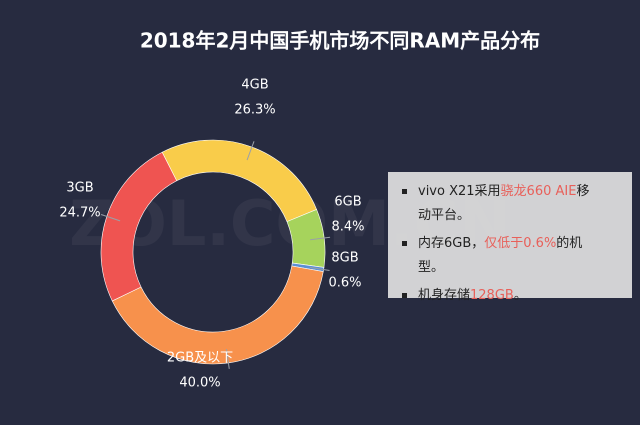  Describe the element at coordinates (500, 255) in the screenshot. I see `annotation-text: 的机型。` at that location.